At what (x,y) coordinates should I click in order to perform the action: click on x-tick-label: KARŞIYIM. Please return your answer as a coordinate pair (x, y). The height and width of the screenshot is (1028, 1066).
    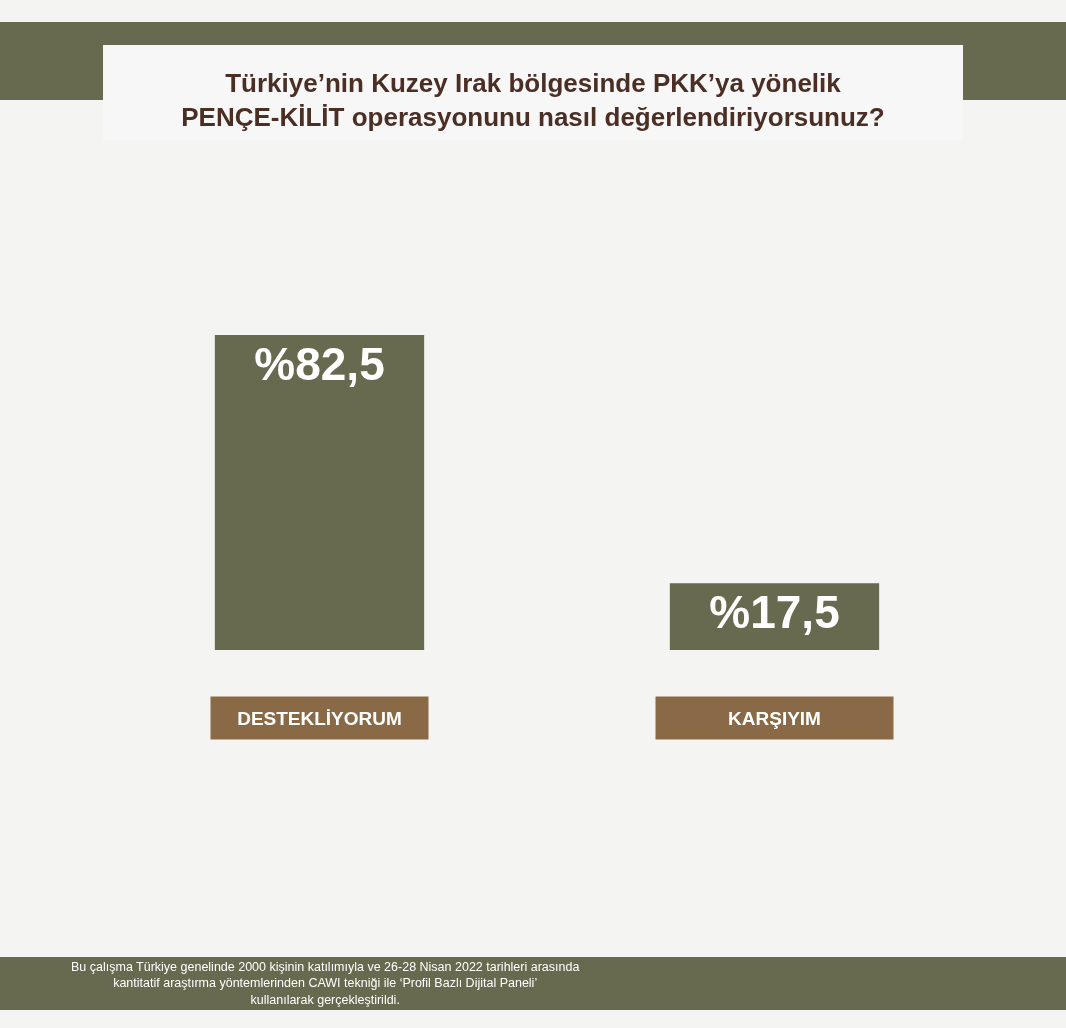
    Looking at the image, I should click on (774, 718).